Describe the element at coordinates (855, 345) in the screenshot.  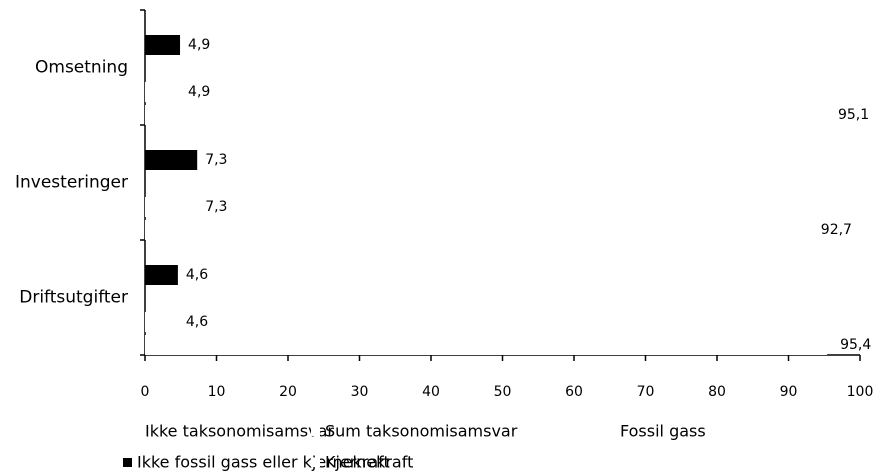
I see `value-label: 95,4` at that location.